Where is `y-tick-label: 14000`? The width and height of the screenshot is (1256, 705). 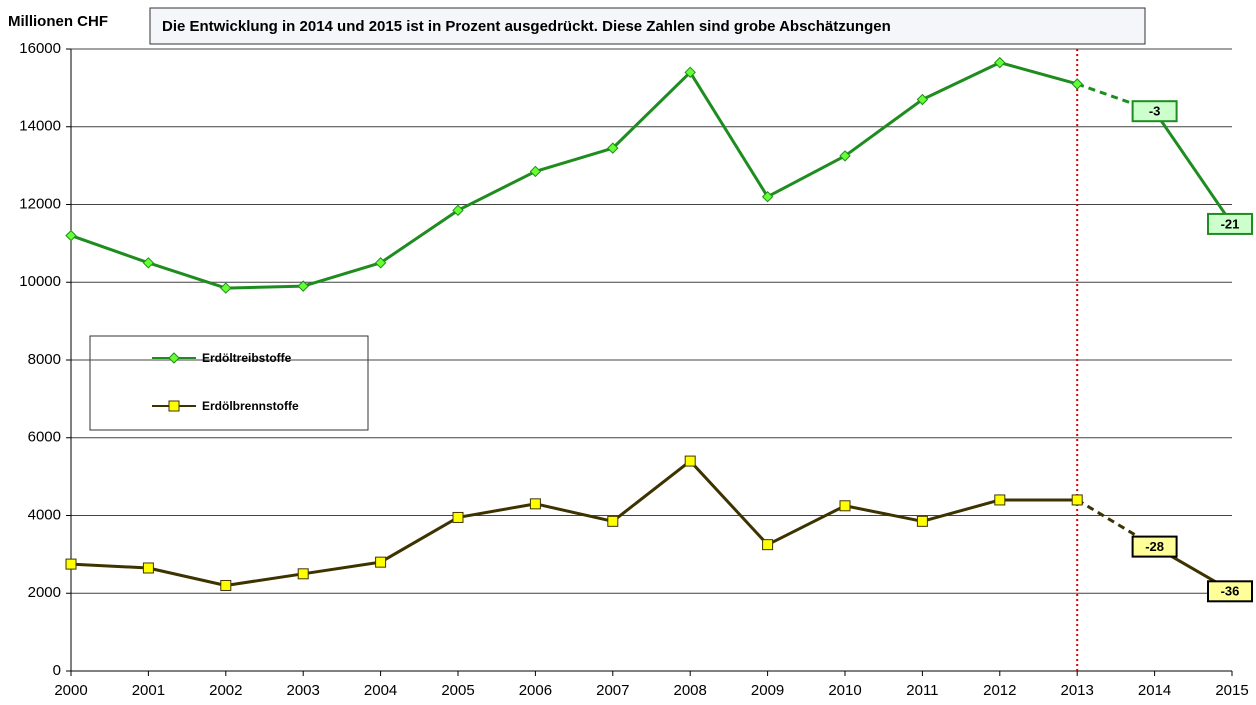 y-tick-label: 14000 is located at coordinates (40, 126).